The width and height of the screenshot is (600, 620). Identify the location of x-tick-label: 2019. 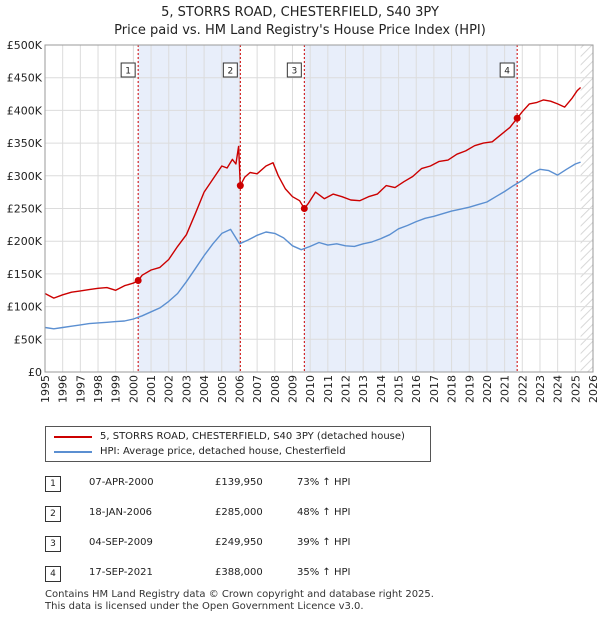
(469, 389).